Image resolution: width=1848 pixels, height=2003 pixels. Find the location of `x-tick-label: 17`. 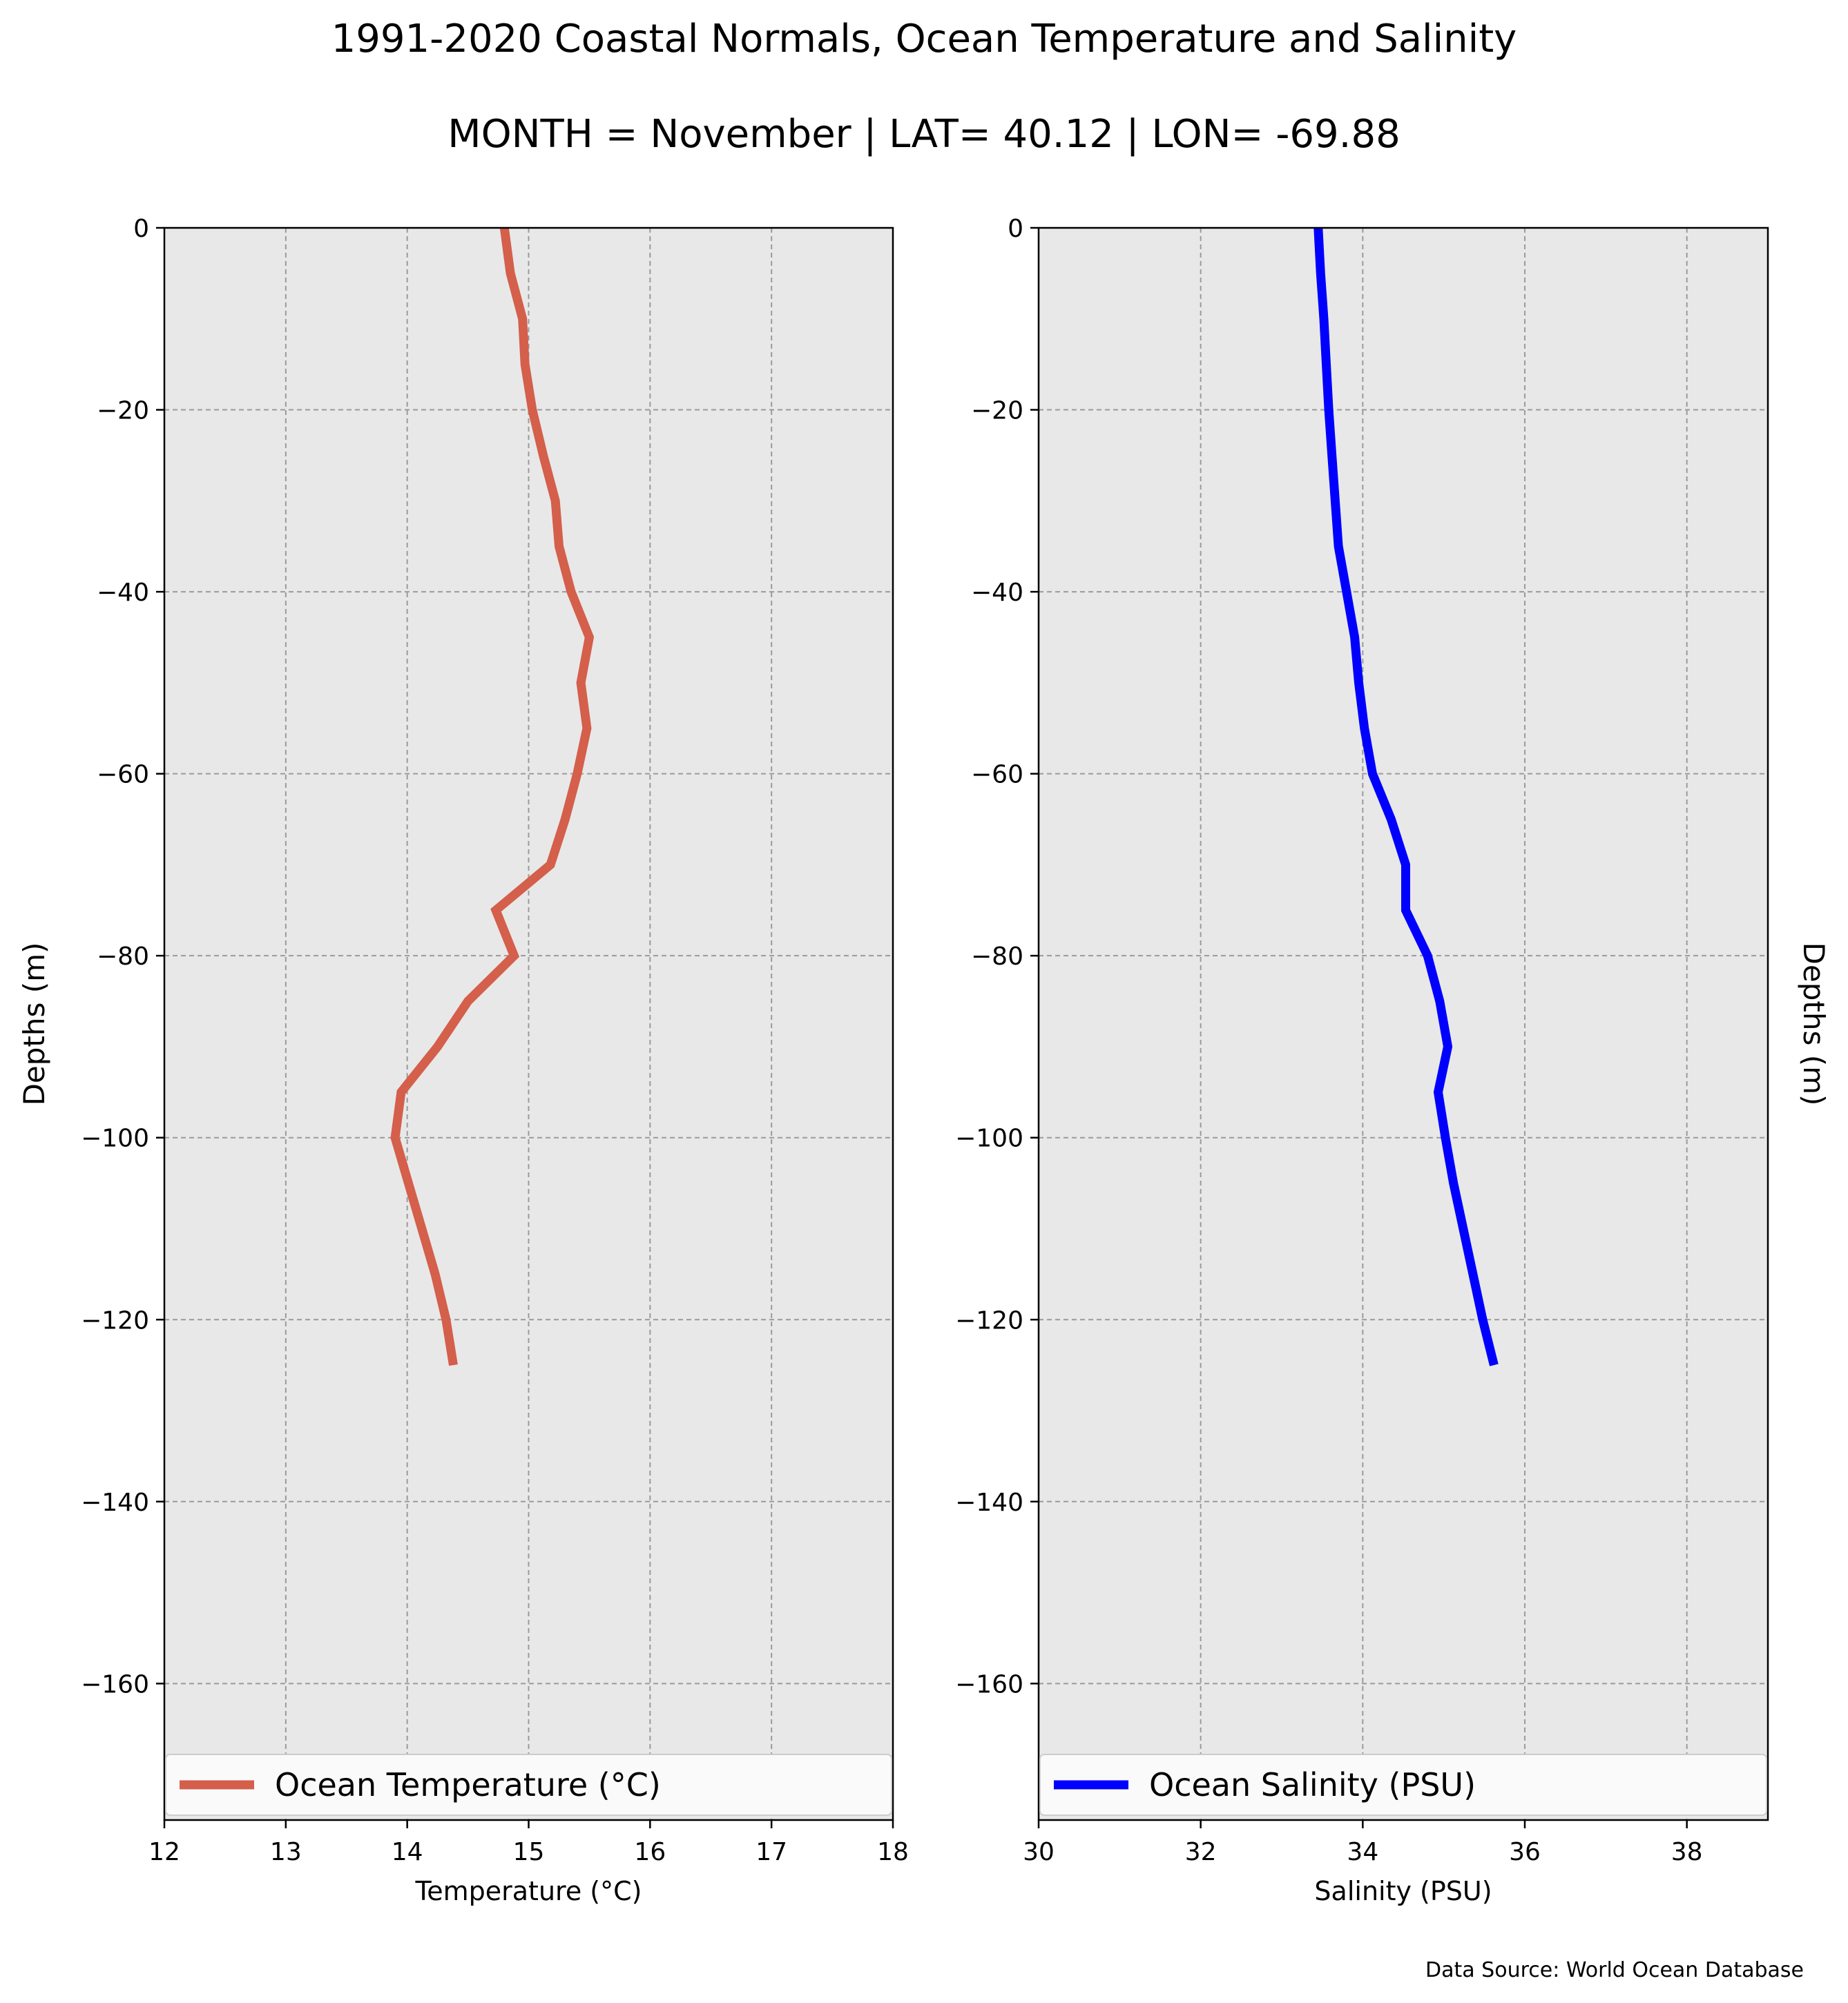

x-tick-label: 17 is located at coordinates (771, 1852).